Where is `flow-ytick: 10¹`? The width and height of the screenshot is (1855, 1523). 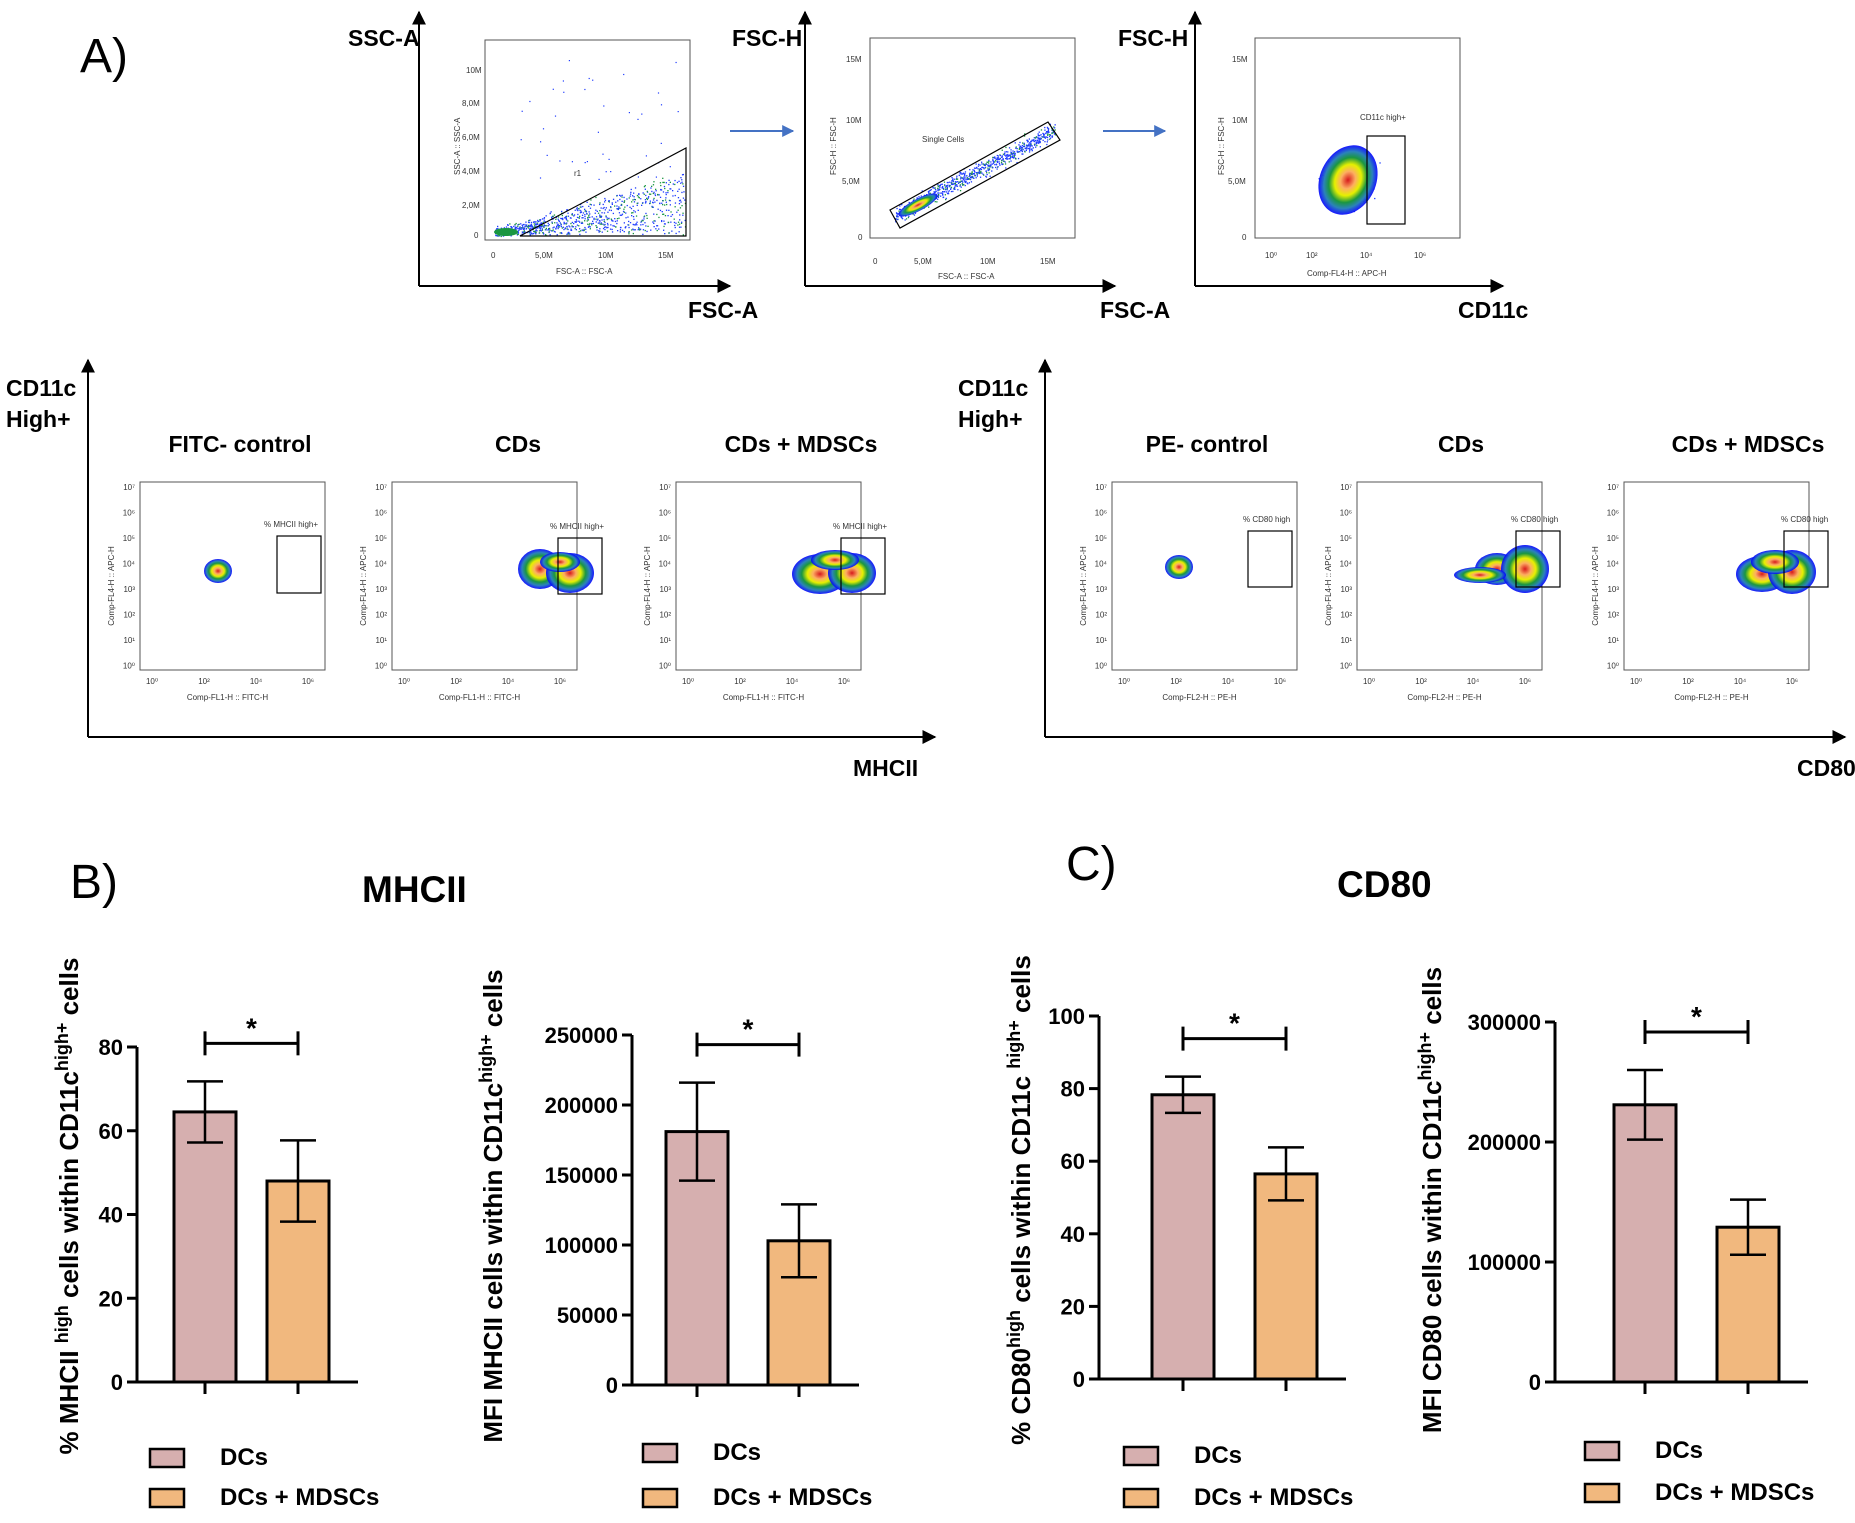 flow-ytick: 10¹ is located at coordinates (381, 640).